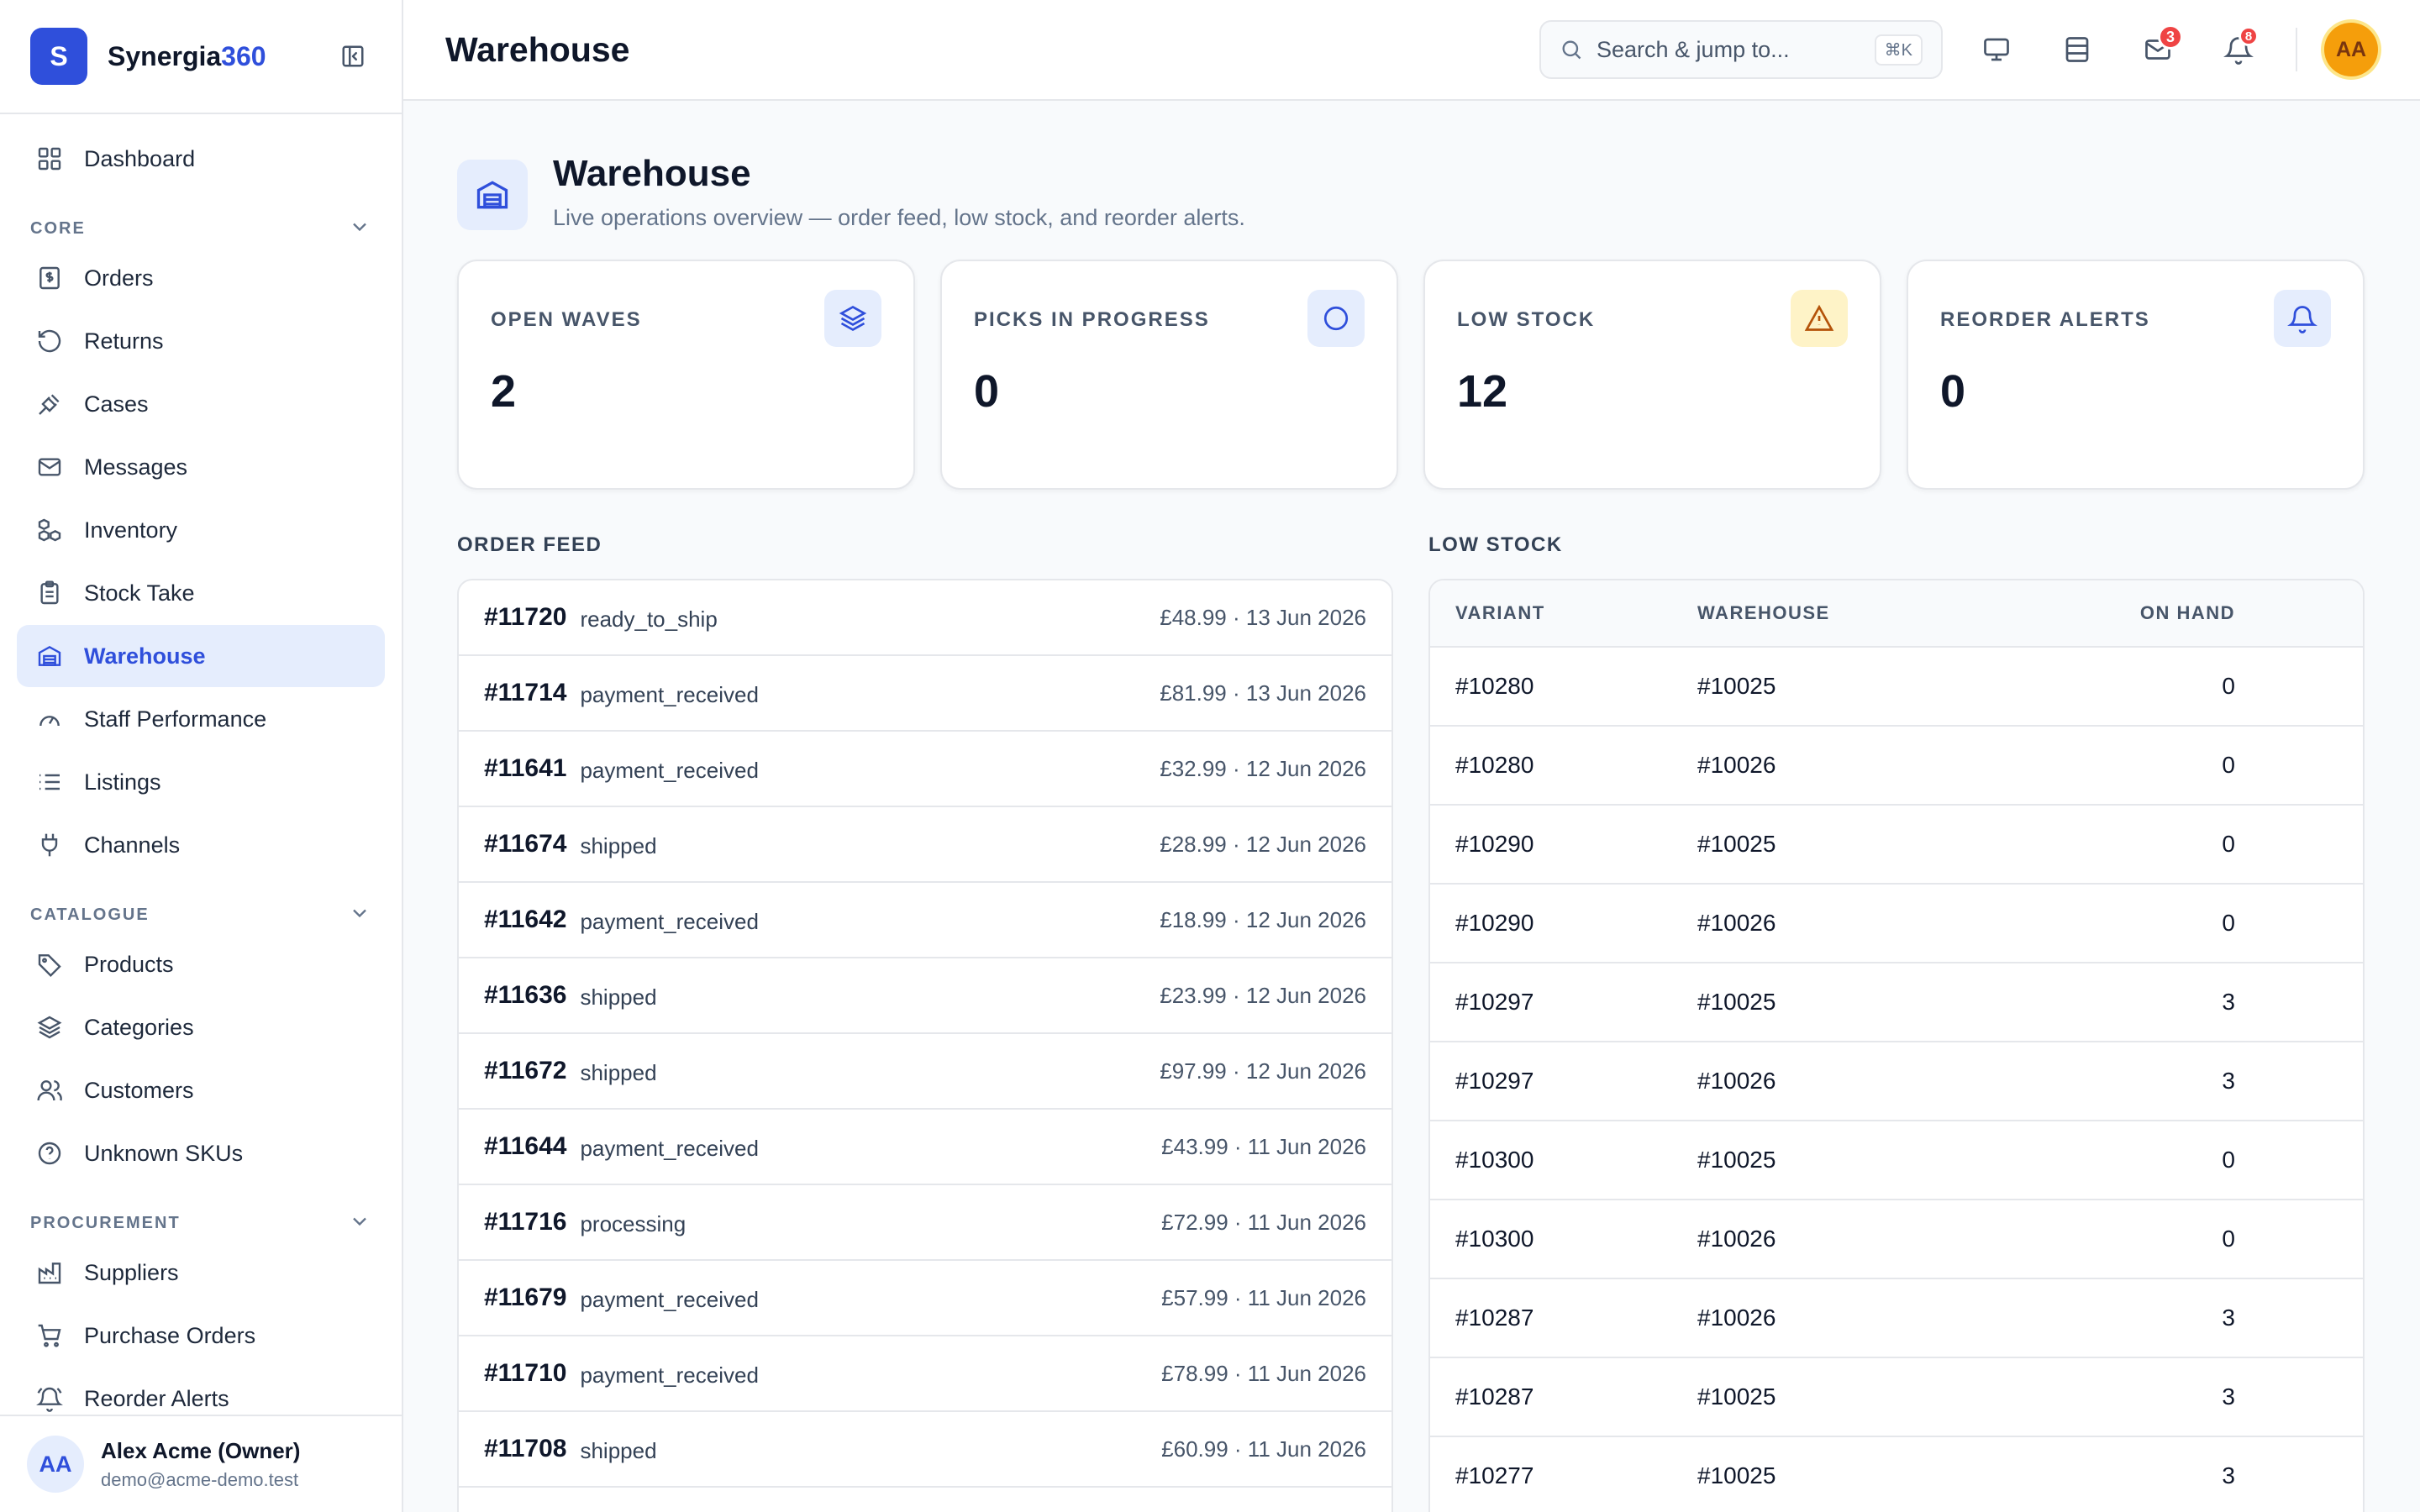 This screenshot has width=2420, height=1512. What do you see at coordinates (352, 56) in the screenshot?
I see `sidebar-collapse-icon` at bounding box center [352, 56].